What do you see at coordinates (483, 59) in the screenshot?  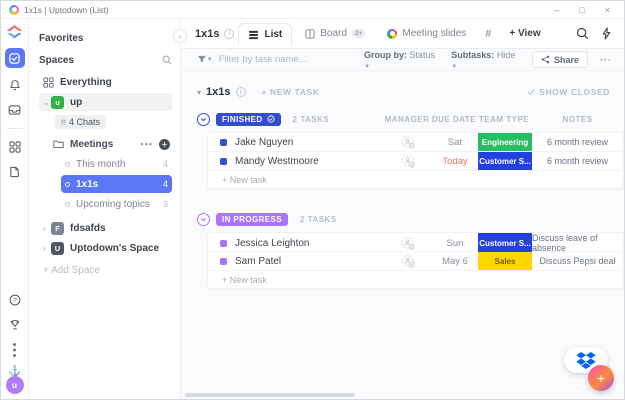 I see `subtasks-control: Subtasks: Hide ▼` at bounding box center [483, 59].